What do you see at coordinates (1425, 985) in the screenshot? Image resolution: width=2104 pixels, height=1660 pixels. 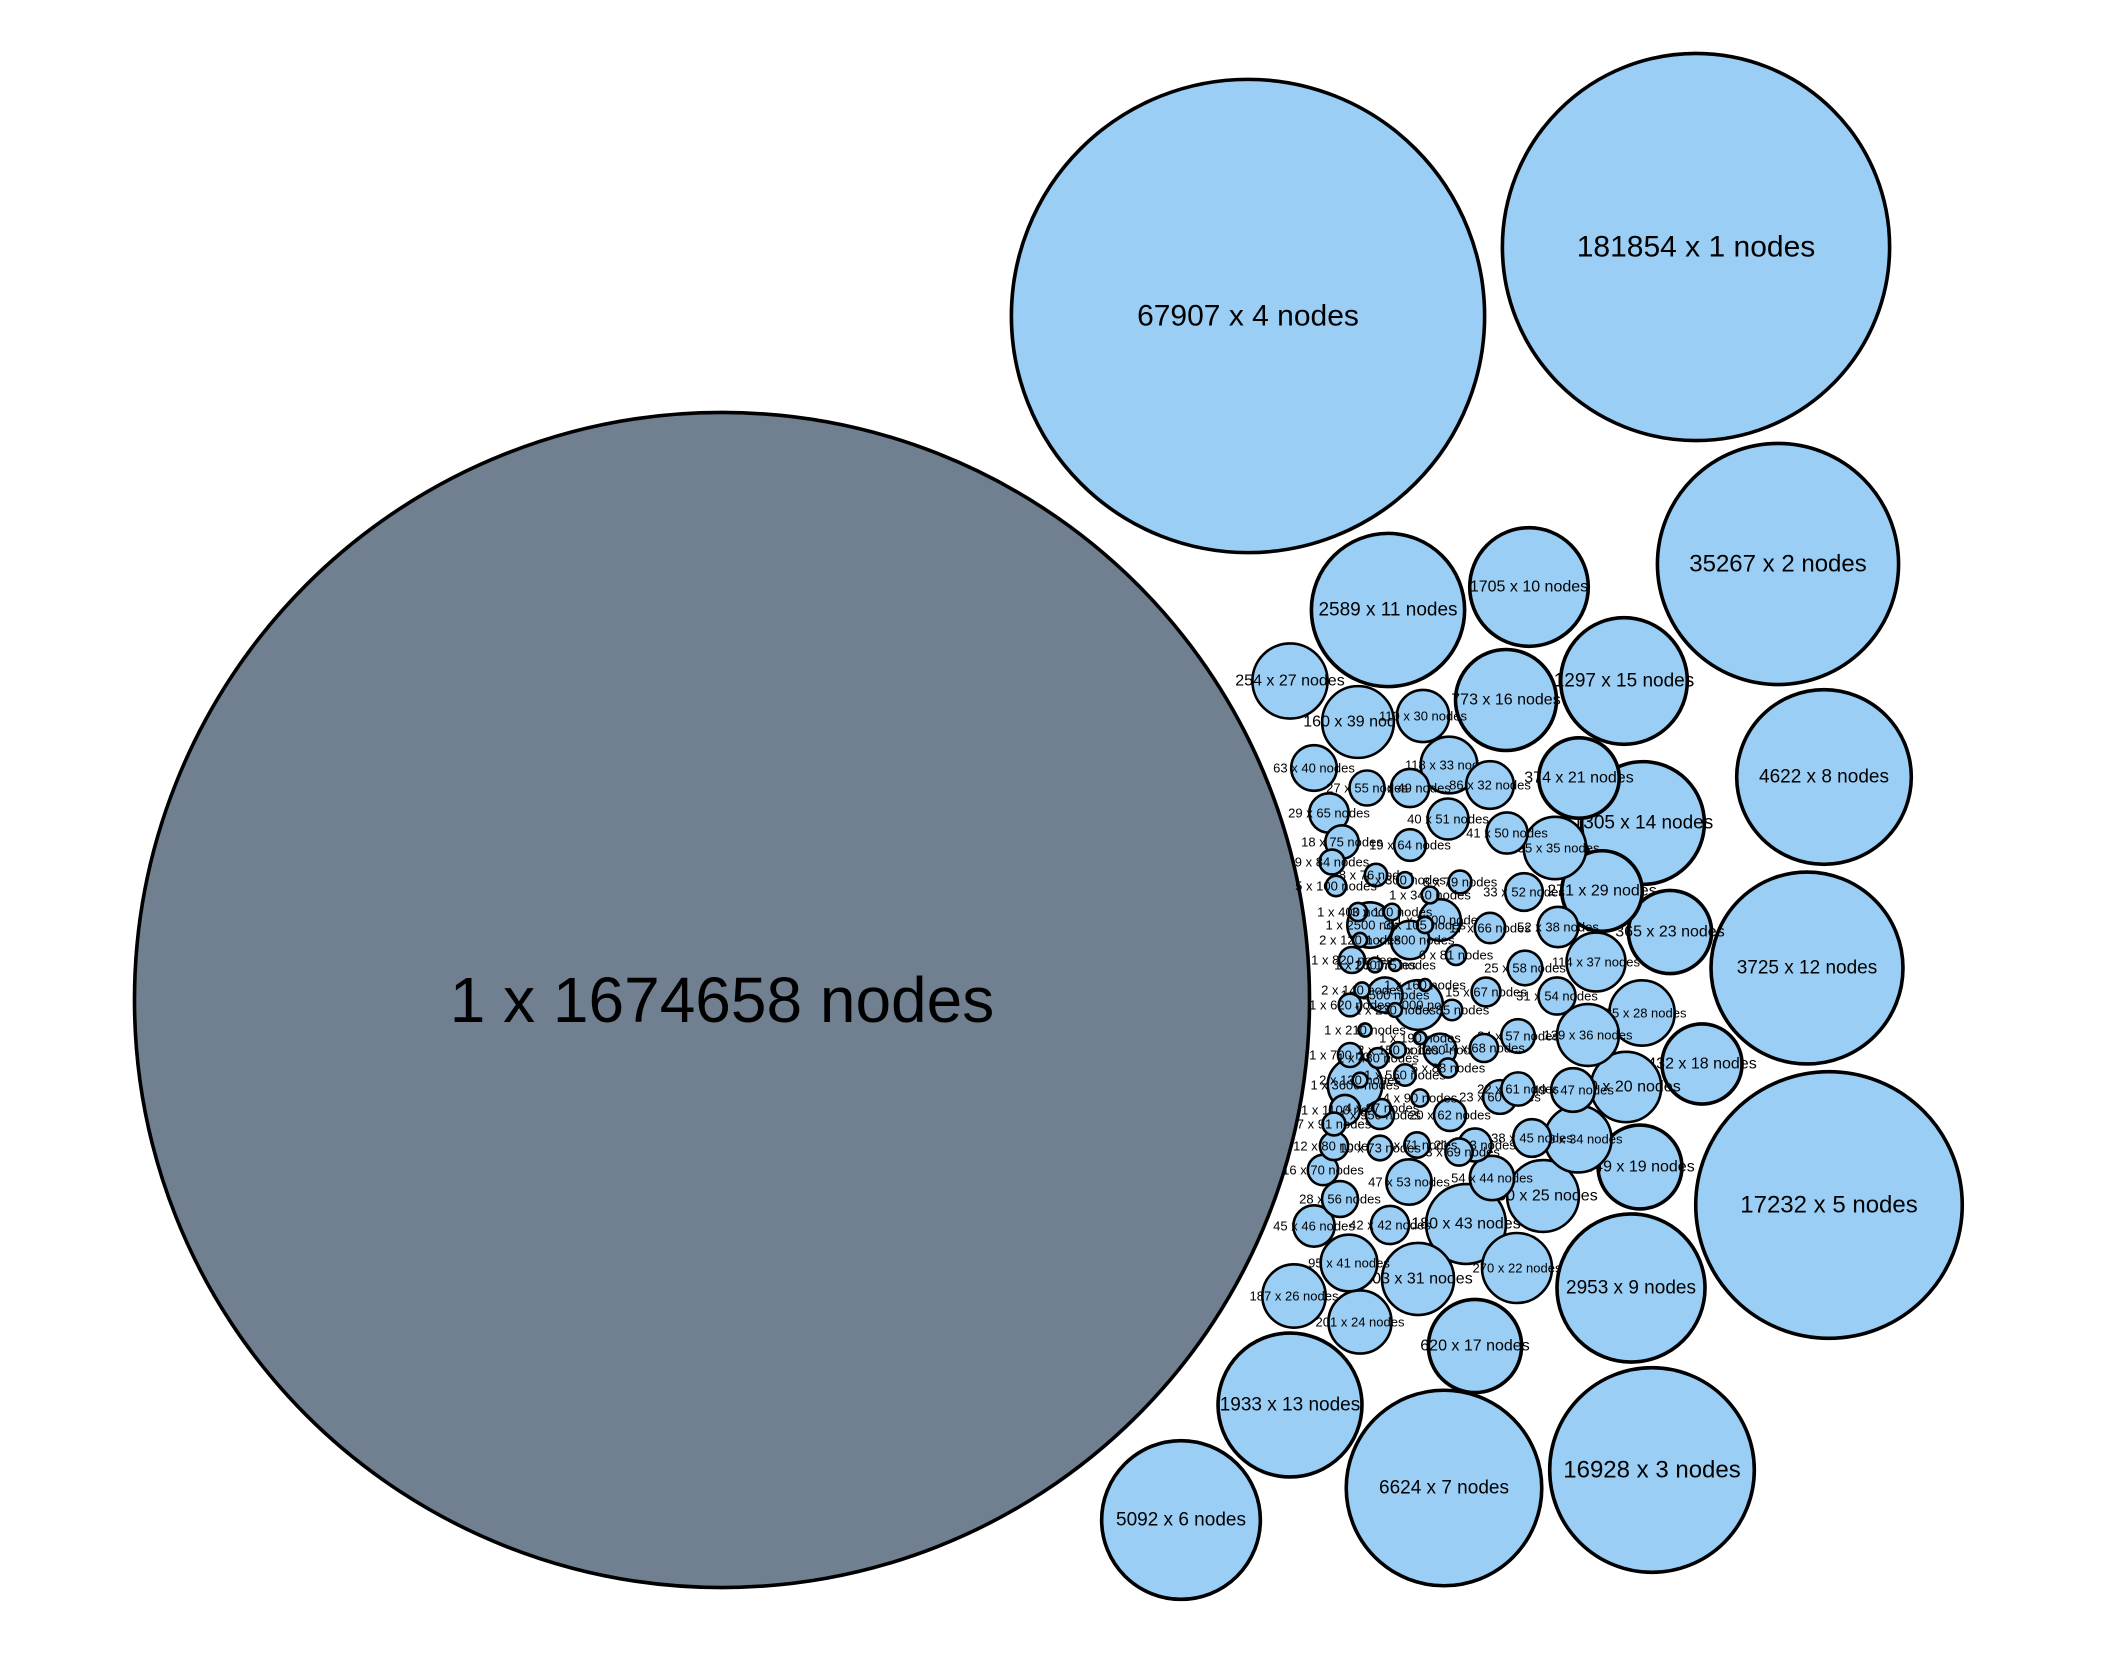 I see `bubble-1-x-160-nodes: 1 x 160 nodes` at bounding box center [1425, 985].